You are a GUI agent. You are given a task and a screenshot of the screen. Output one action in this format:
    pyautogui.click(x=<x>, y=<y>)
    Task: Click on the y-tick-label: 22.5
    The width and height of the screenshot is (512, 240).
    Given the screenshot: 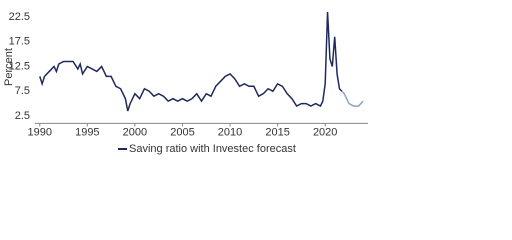 What is the action you would take?
    pyautogui.click(x=19, y=17)
    